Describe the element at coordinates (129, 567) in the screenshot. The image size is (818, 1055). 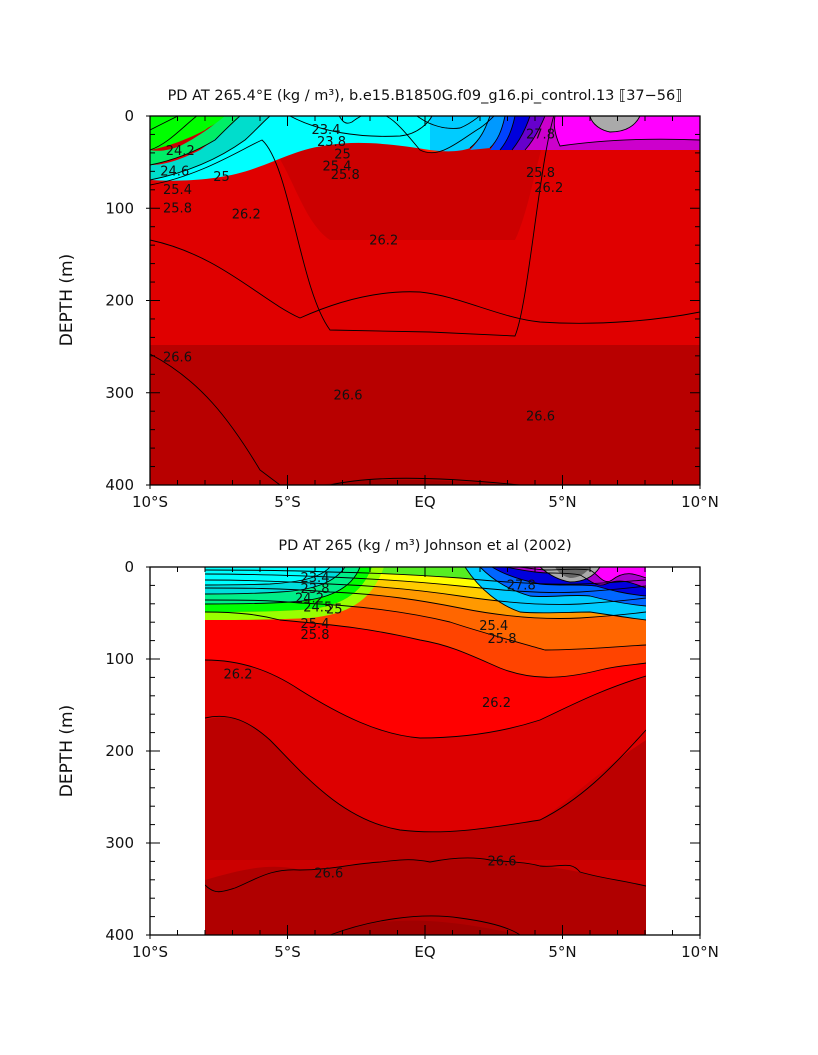
I see `bottom-y-tick-label: 0` at that location.